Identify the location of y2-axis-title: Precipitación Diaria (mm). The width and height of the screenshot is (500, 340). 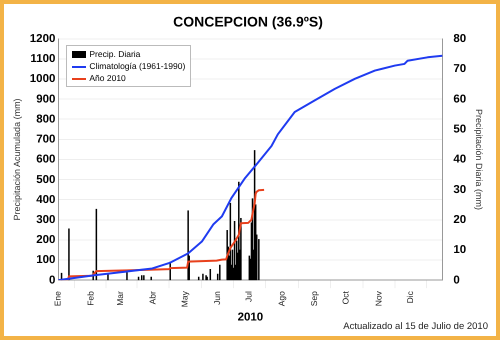
(479, 159).